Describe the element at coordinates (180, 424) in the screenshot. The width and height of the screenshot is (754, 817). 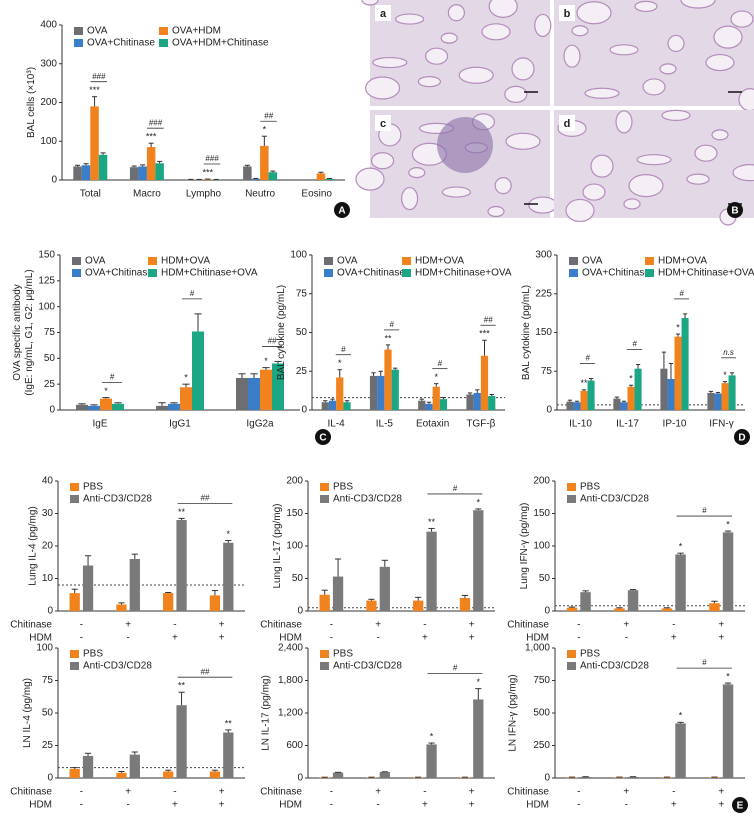
I see `x-tick-label: IgG1` at that location.